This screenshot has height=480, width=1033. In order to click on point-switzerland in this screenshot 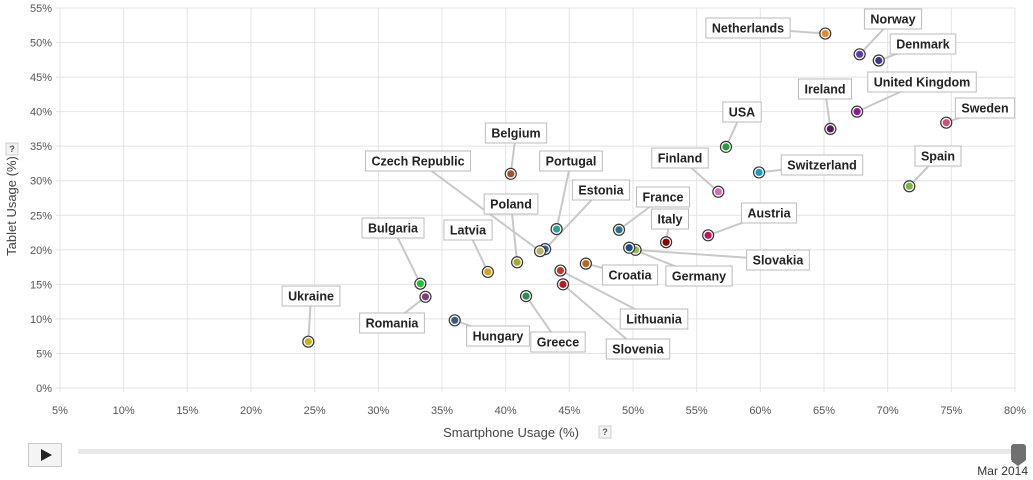, I will do `click(759, 172)`.